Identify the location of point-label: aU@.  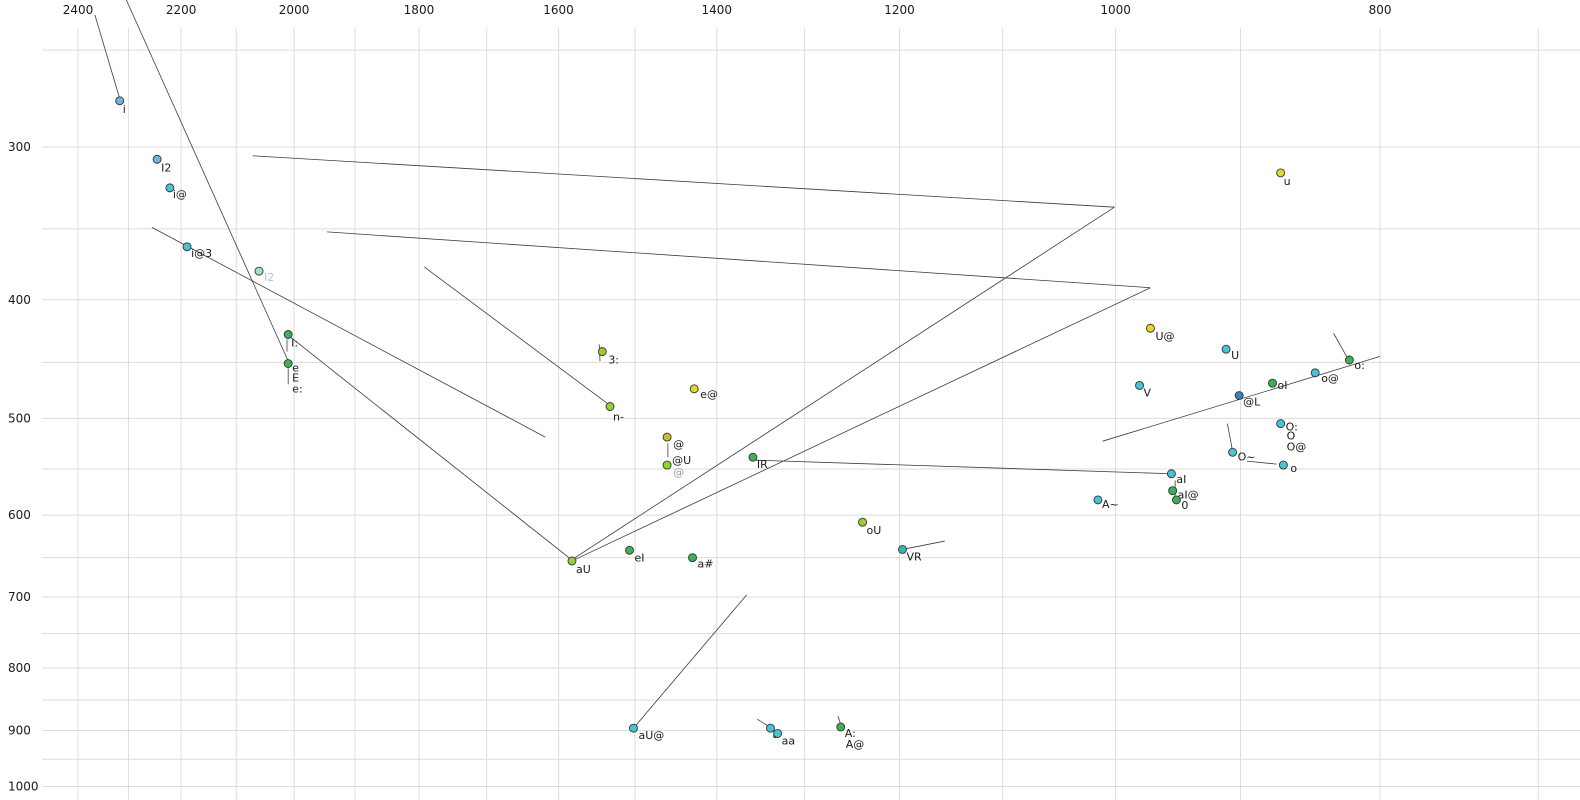
(651, 735).